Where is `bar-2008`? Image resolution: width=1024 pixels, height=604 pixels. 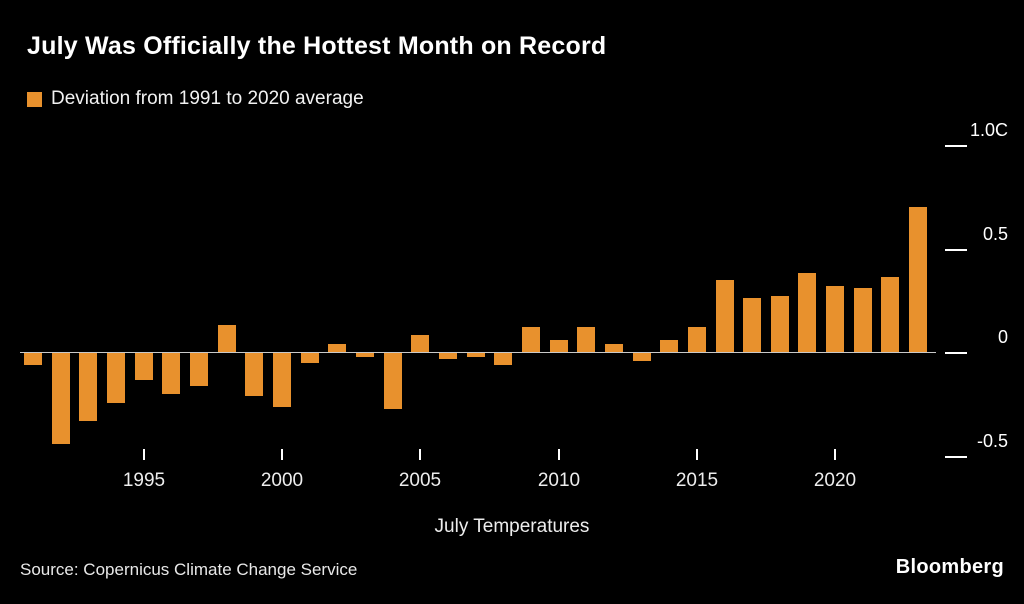 bar-2008 is located at coordinates (503, 359).